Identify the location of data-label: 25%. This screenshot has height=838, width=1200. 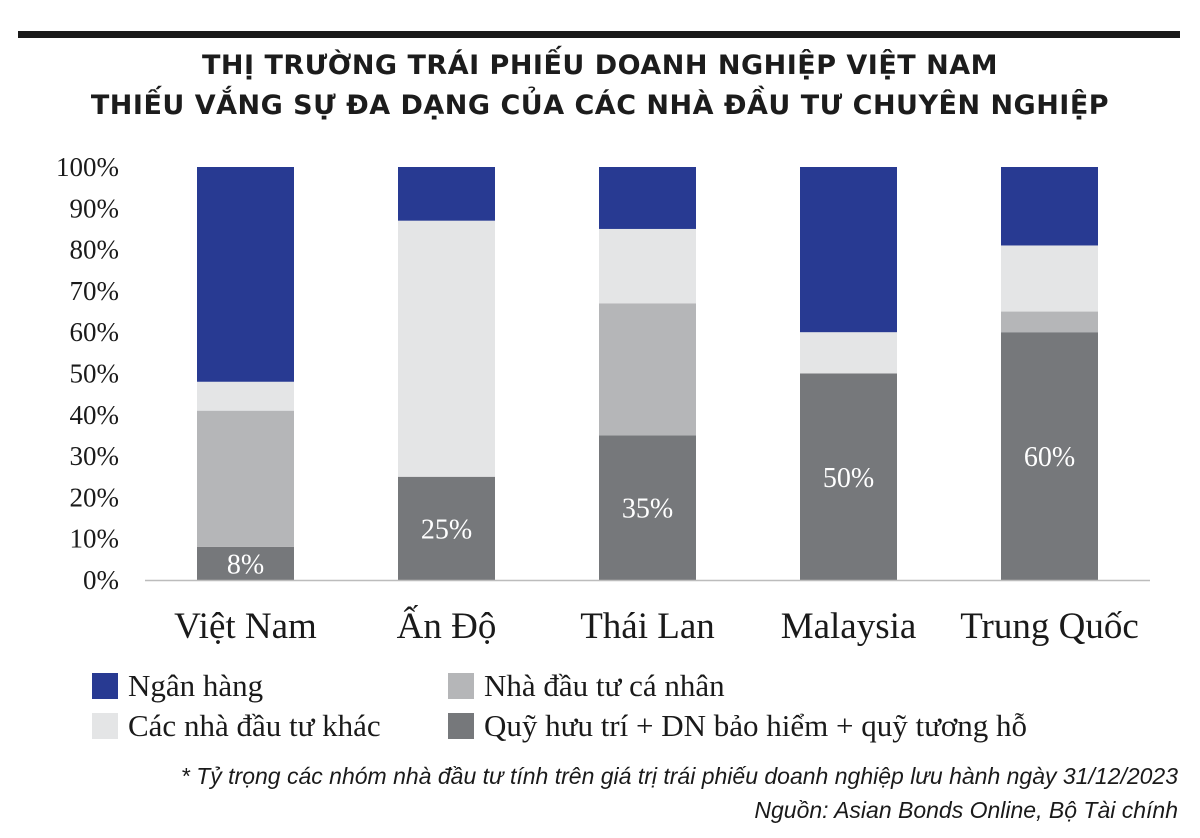
(446, 529).